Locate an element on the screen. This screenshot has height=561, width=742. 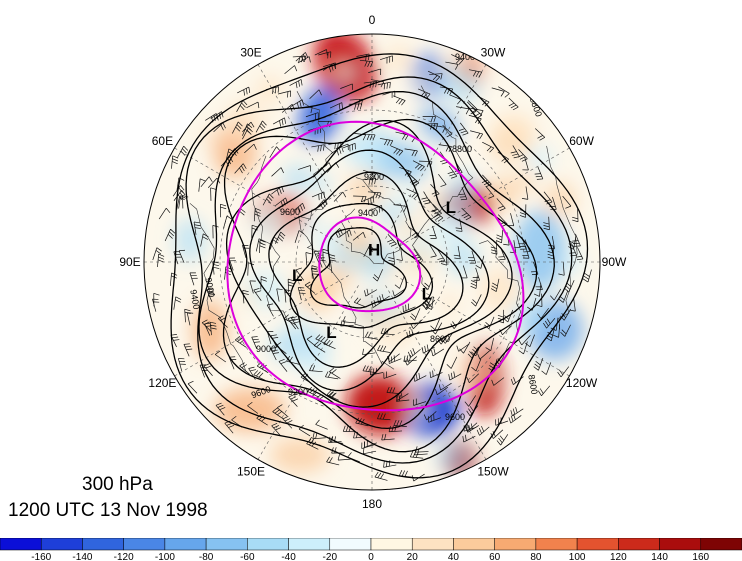
longitude-label-lon-30w: 30W is located at coordinates (493, 52).